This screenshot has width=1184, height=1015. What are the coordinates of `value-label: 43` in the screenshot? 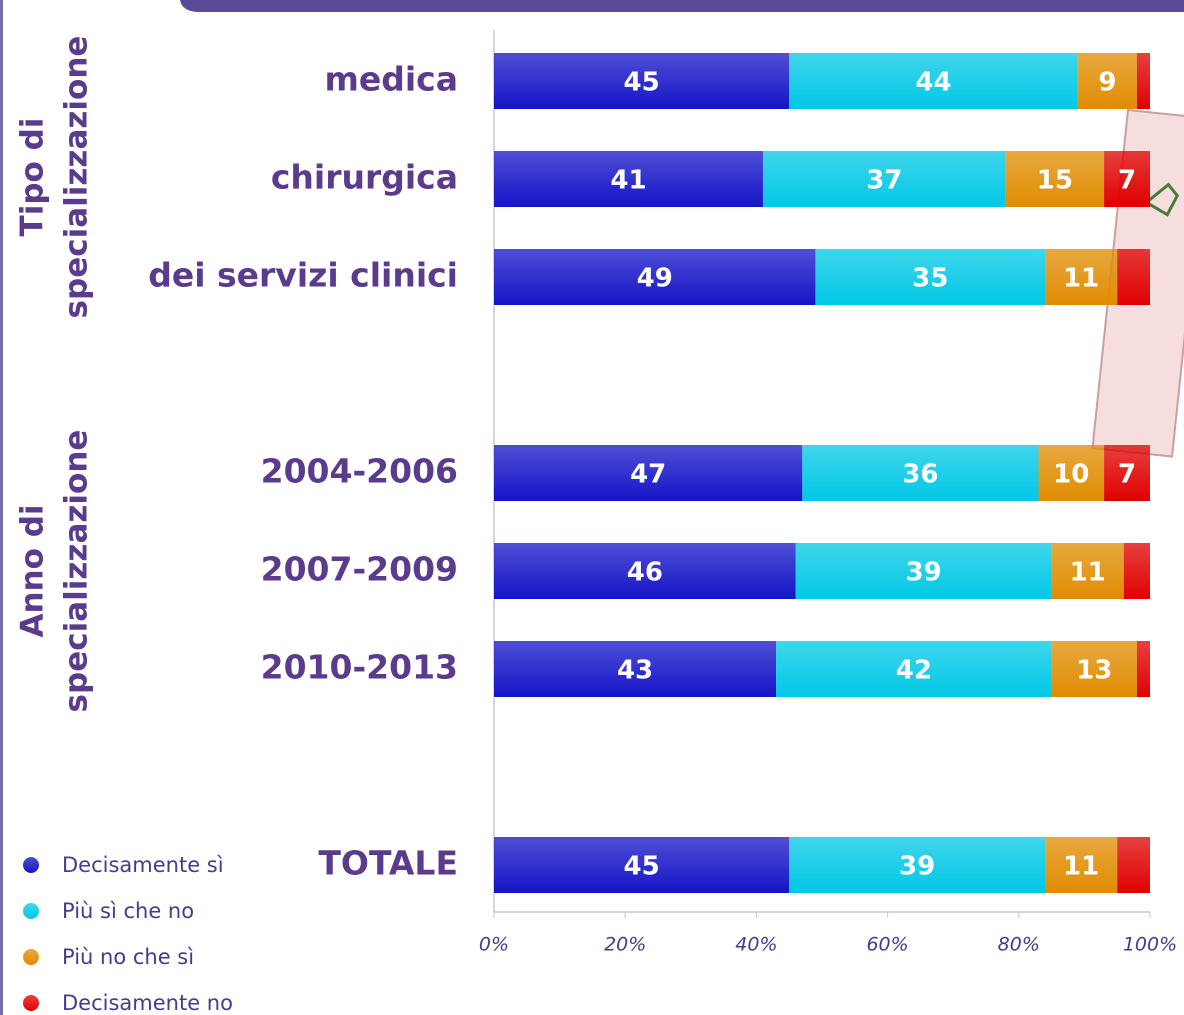 It's located at (635, 671).